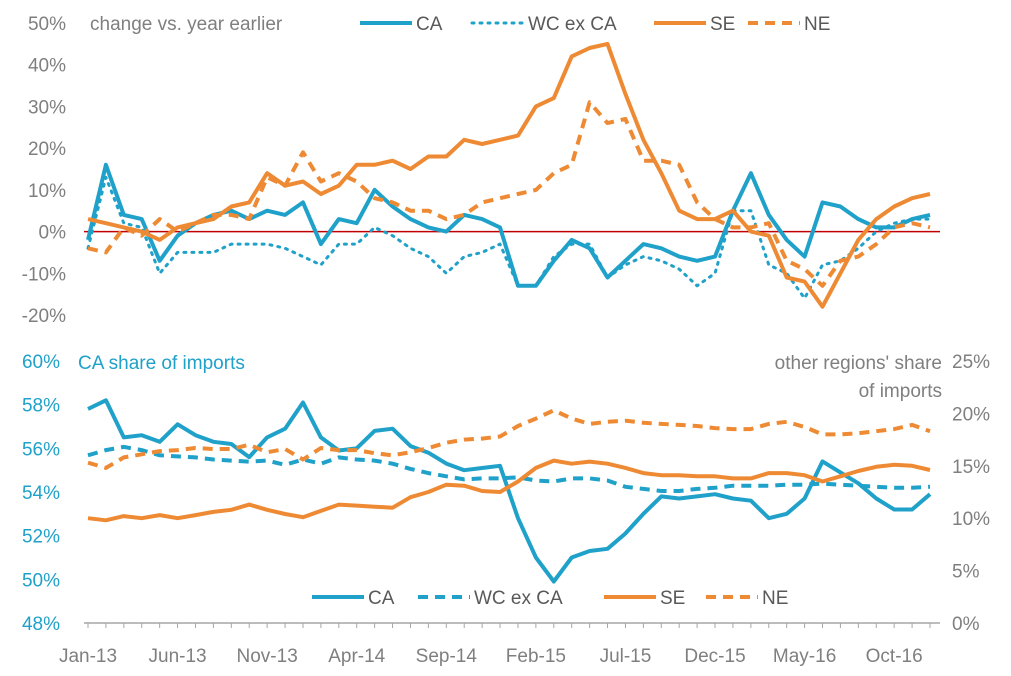 The width and height of the screenshot is (1011, 676). Describe the element at coordinates (447, 656) in the screenshot. I see `x-tick-label: Sep-14` at that location.